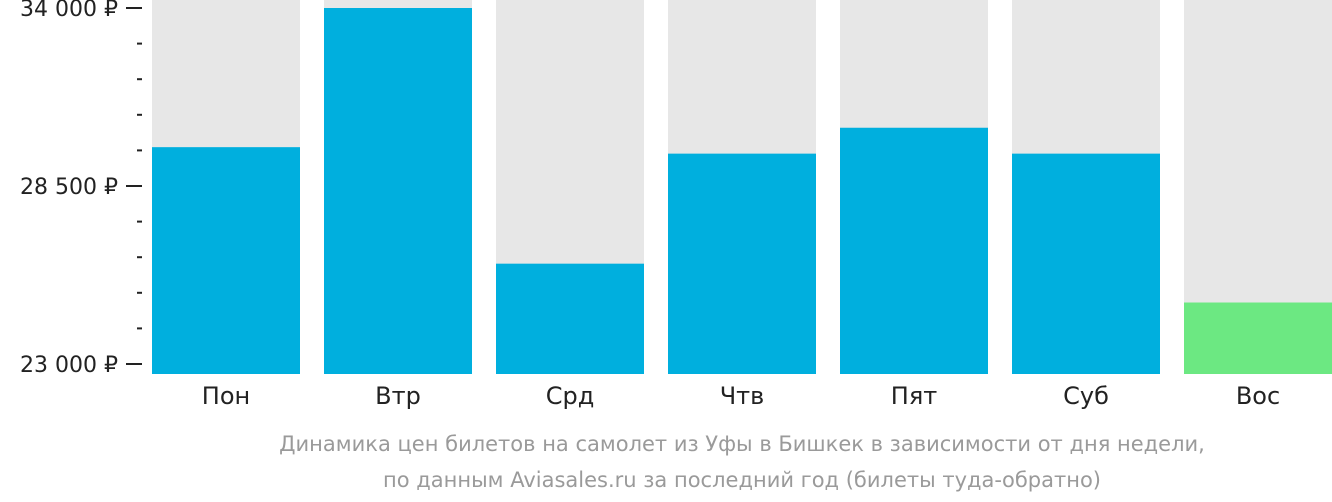  Describe the element at coordinates (226, 396) in the screenshot. I see `x-tick-label: Пон` at that location.